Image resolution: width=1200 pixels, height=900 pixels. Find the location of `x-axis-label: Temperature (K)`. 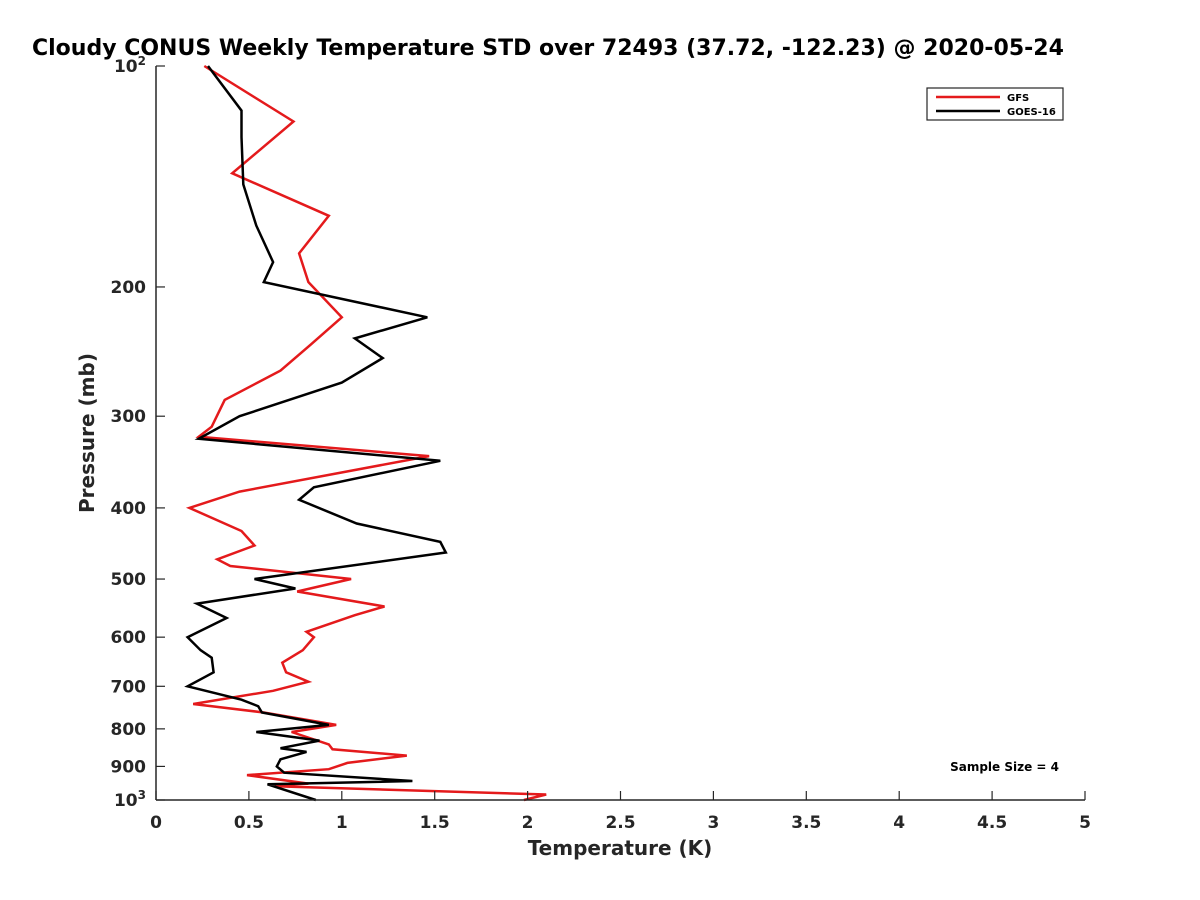

x-axis-label: Temperature (K) is located at coordinates (620, 848).